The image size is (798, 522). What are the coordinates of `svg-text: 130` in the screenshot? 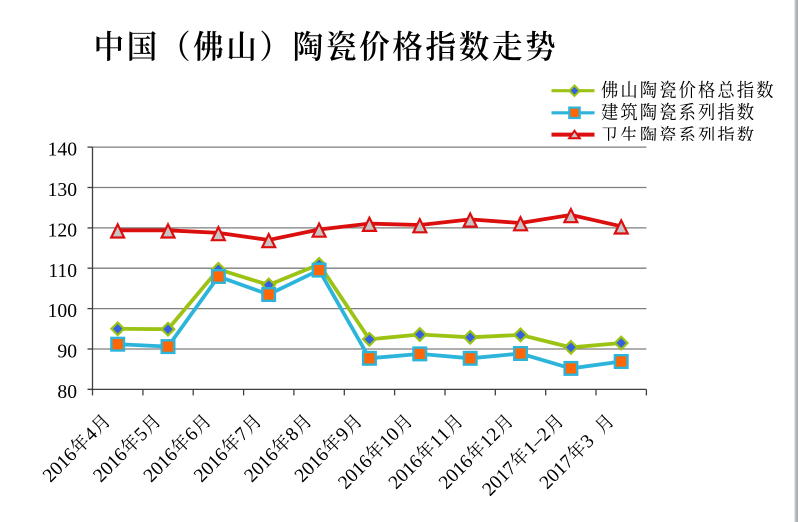 It's located at (63, 190).